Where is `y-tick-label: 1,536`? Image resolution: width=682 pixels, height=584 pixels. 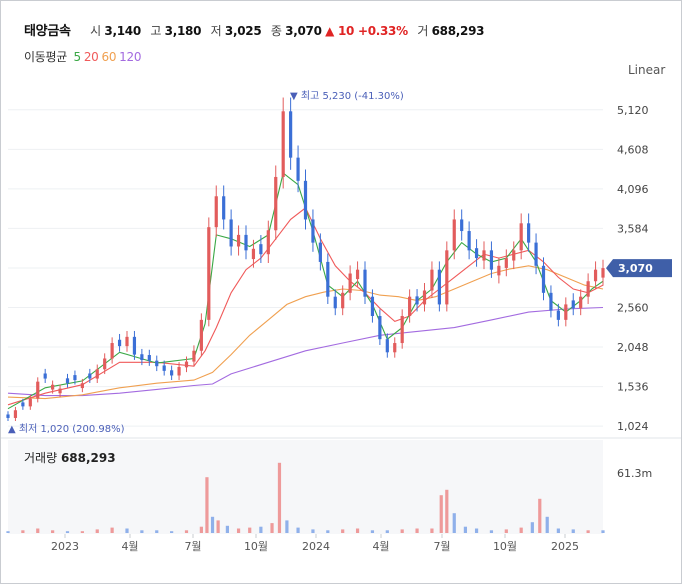
y-tick-label: 1,536 is located at coordinates (633, 387).